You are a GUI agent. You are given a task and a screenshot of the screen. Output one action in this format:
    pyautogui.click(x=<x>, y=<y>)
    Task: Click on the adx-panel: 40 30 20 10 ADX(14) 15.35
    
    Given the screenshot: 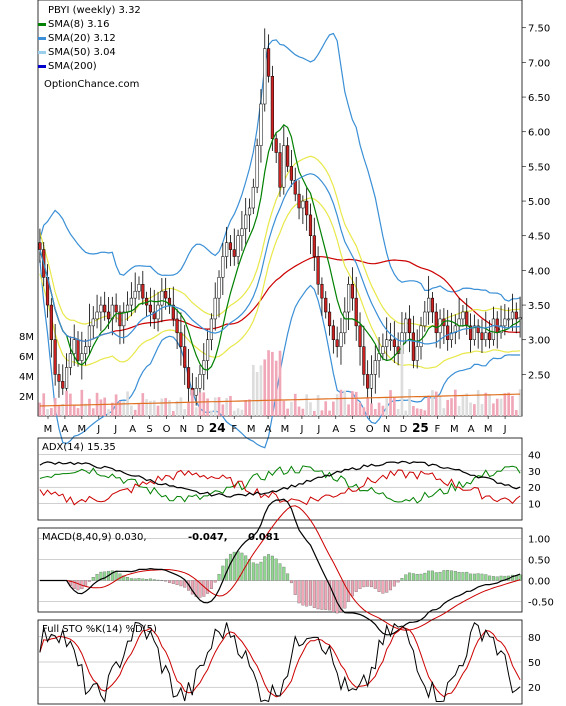 What is the action you would take?
    pyautogui.click(x=289, y=479)
    